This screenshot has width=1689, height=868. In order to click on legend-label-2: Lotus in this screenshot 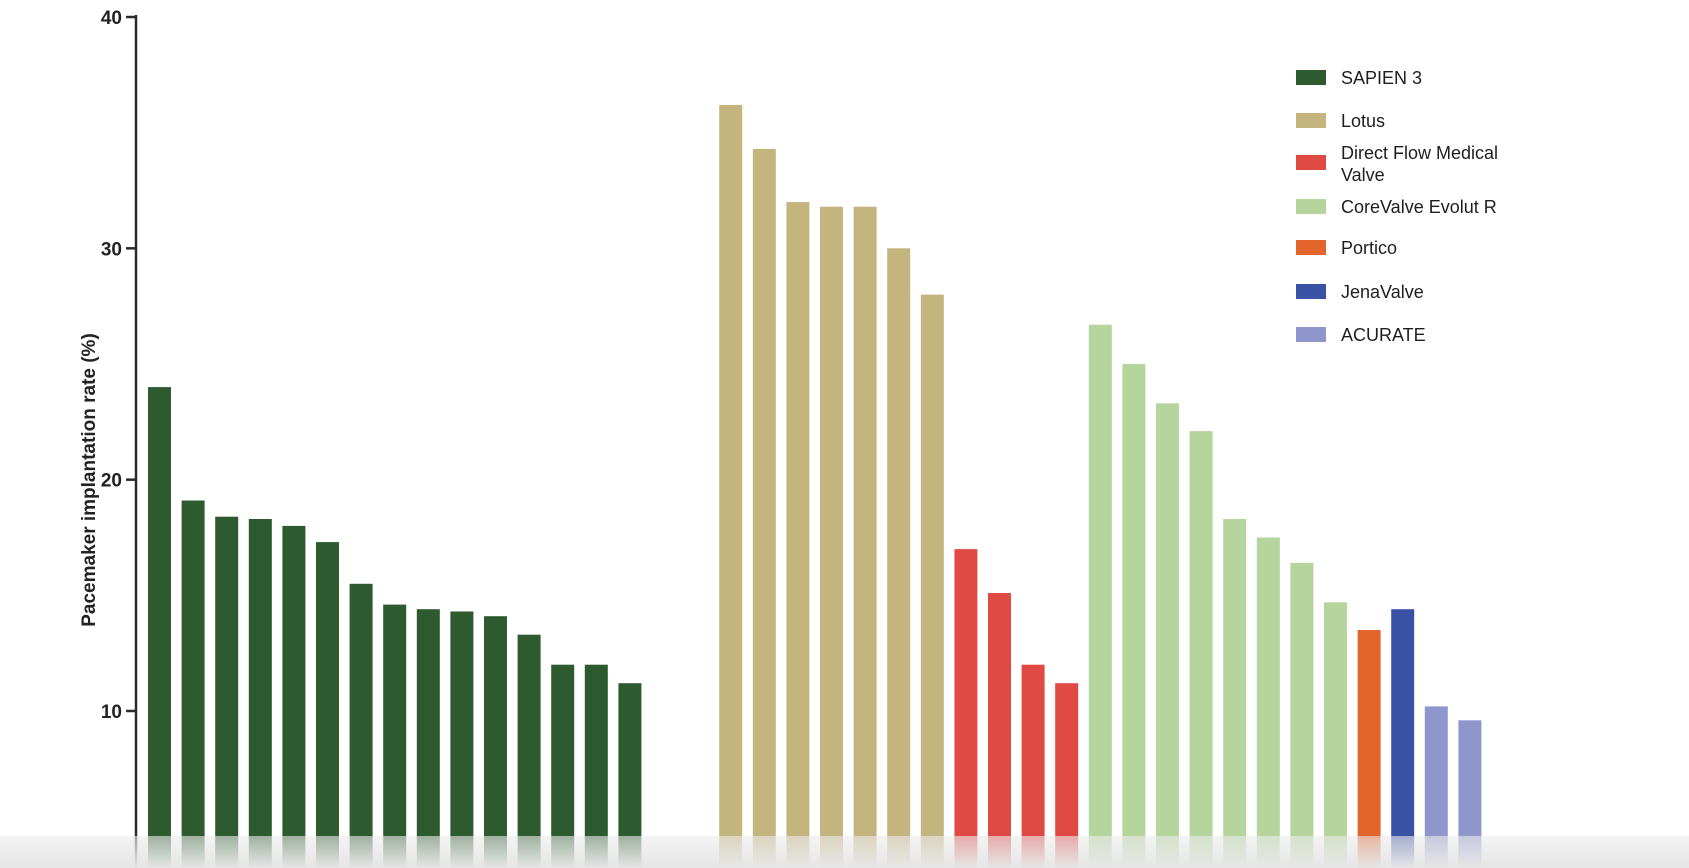, I will do `click(1363, 121)`.